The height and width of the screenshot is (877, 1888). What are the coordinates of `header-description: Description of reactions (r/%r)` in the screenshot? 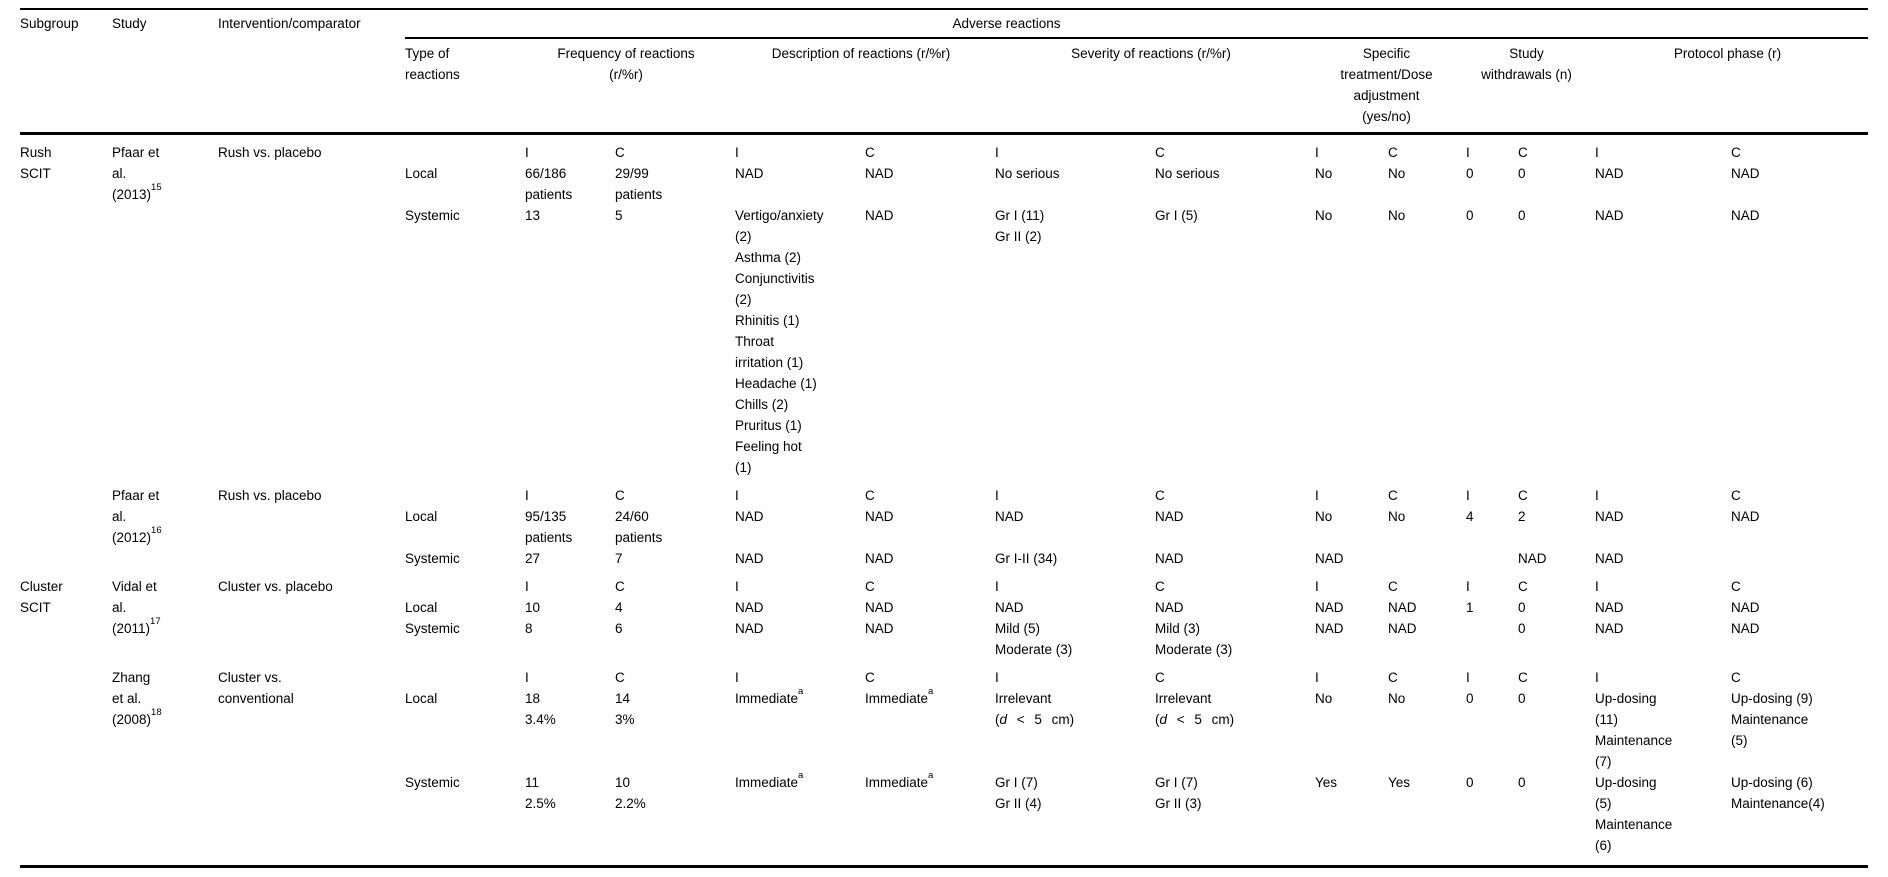 It's located at (865, 86).